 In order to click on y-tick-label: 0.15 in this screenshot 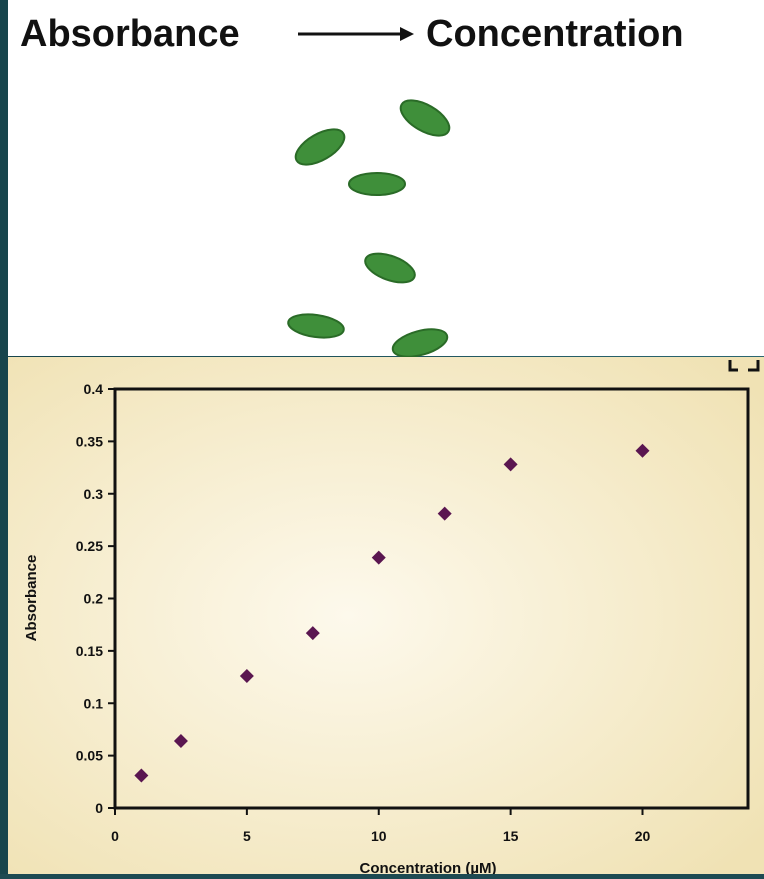, I will do `click(89, 651)`.